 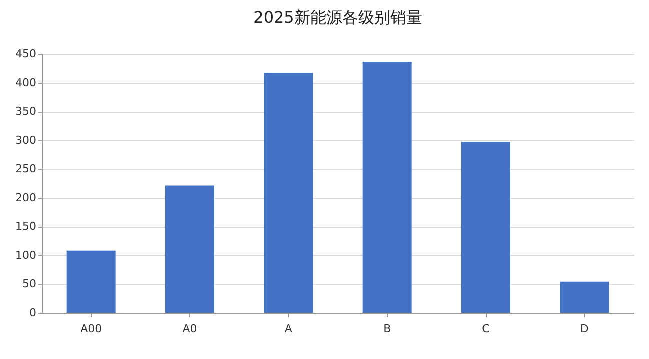 I want to click on x-tick-label: D, so click(x=584, y=329).